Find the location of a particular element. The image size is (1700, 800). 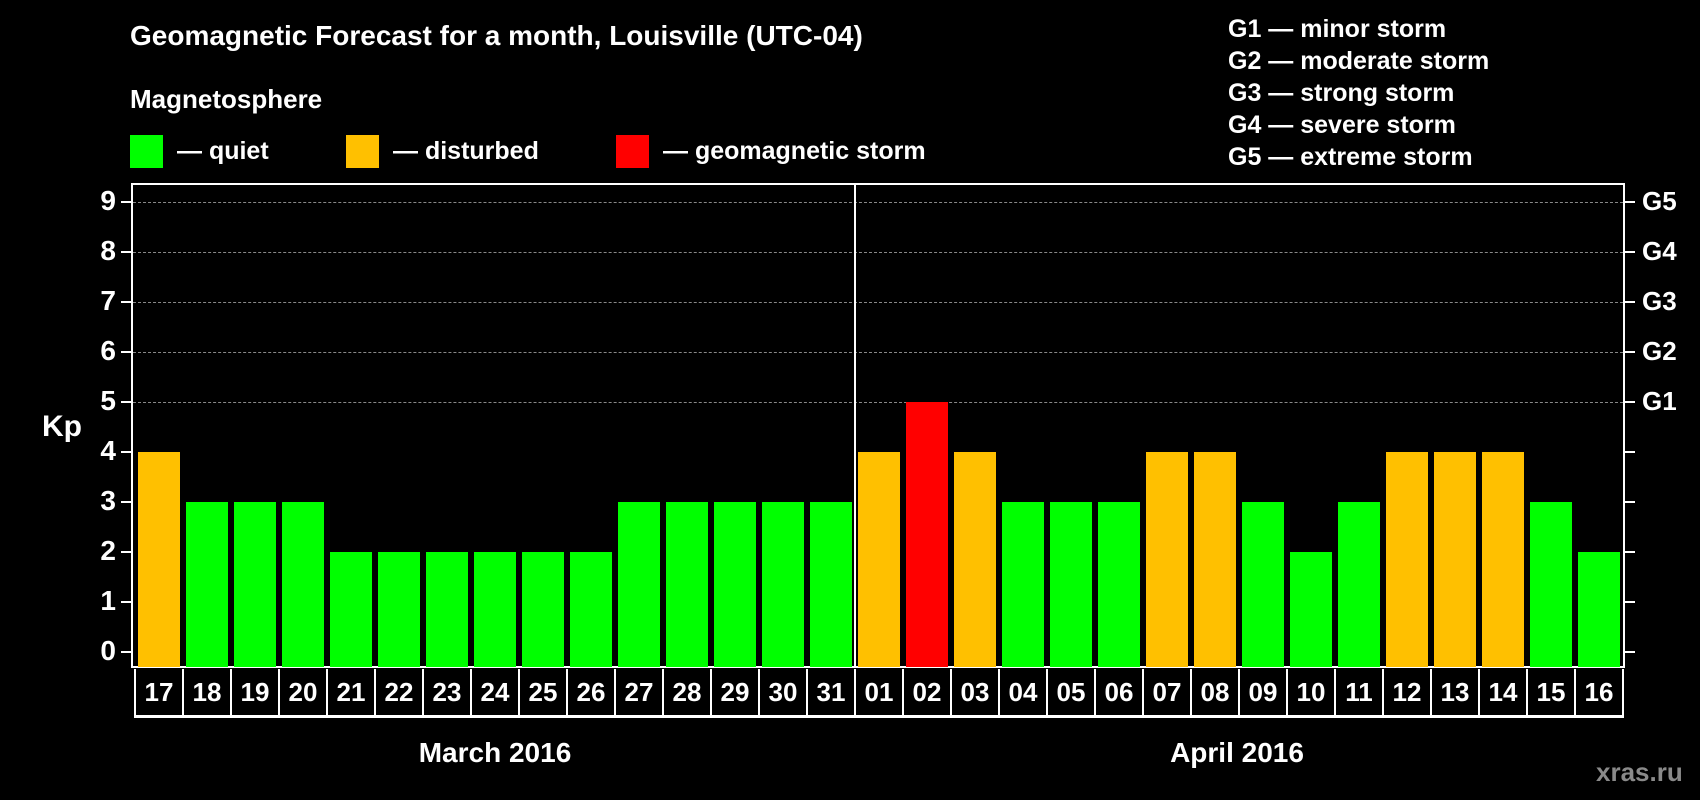

brand-watermark: xras.ru is located at coordinates (1639, 772).